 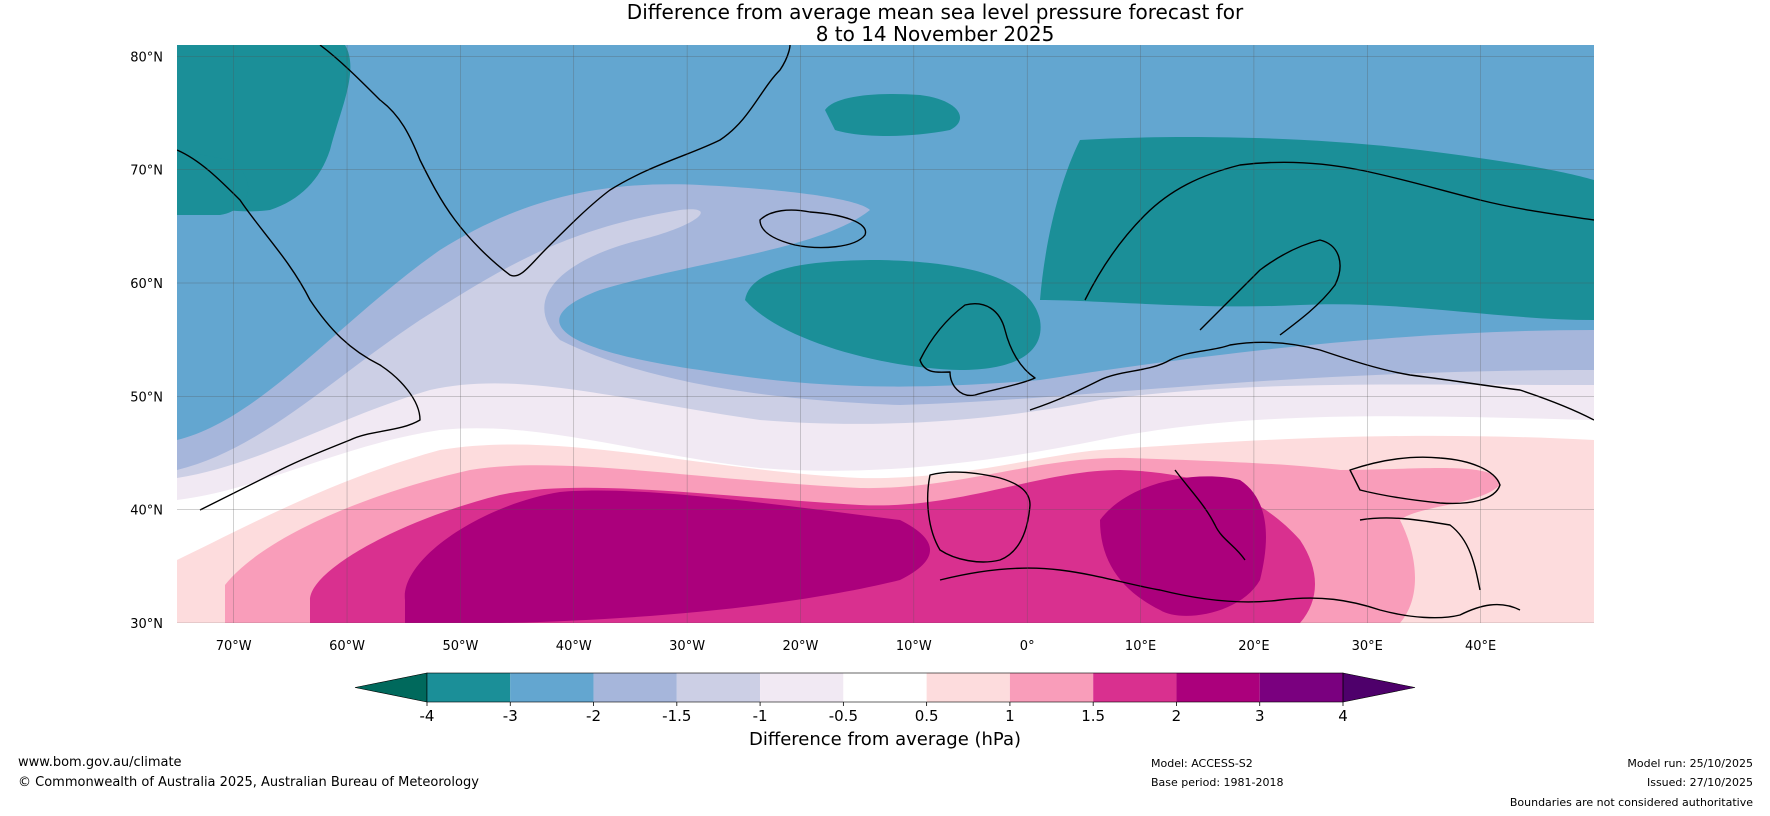 What do you see at coordinates (1480, 646) in the screenshot?
I see `longitude-tick-label: 40°E` at bounding box center [1480, 646].